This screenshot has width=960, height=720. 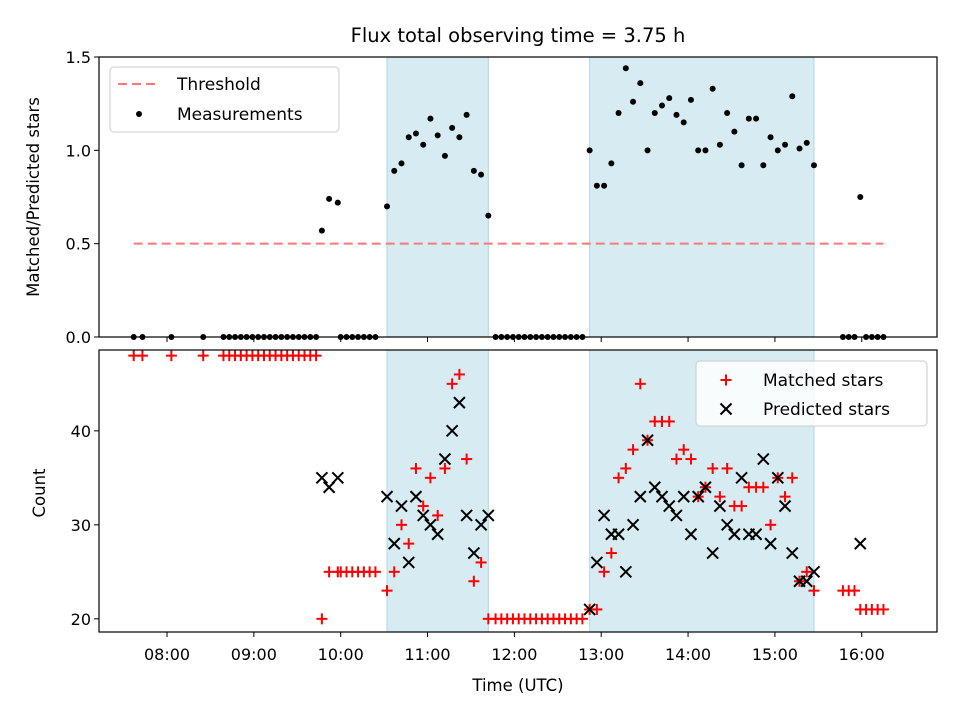 I want to click on top-y-axis-label: Matched/Predicted stars, so click(x=33, y=197).